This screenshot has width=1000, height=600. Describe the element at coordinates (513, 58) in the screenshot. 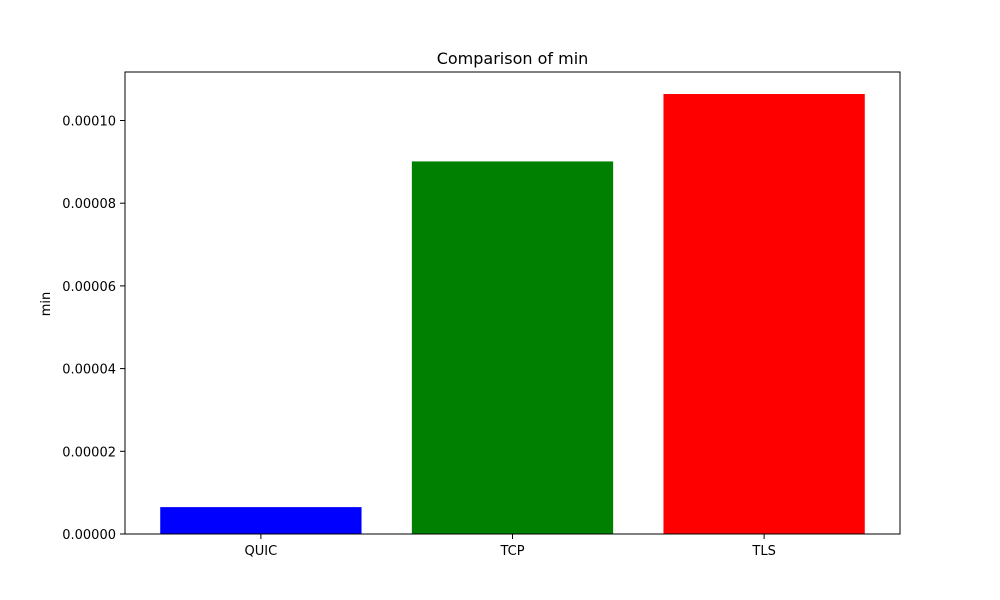

I see `chart-title: Comparison of min` at that location.